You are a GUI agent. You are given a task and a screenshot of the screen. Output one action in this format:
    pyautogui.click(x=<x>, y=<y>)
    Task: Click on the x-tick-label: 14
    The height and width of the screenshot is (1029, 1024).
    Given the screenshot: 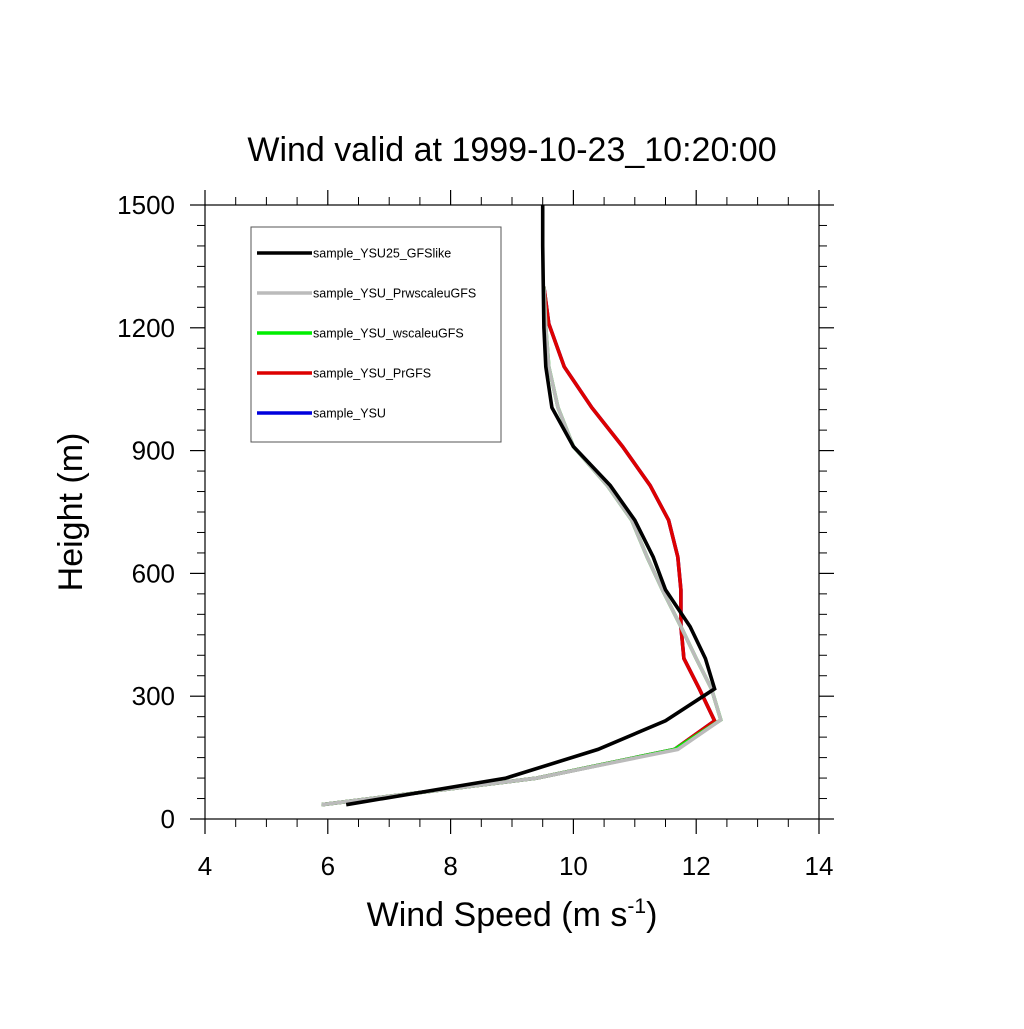 What is the action you would take?
    pyautogui.click(x=819, y=866)
    